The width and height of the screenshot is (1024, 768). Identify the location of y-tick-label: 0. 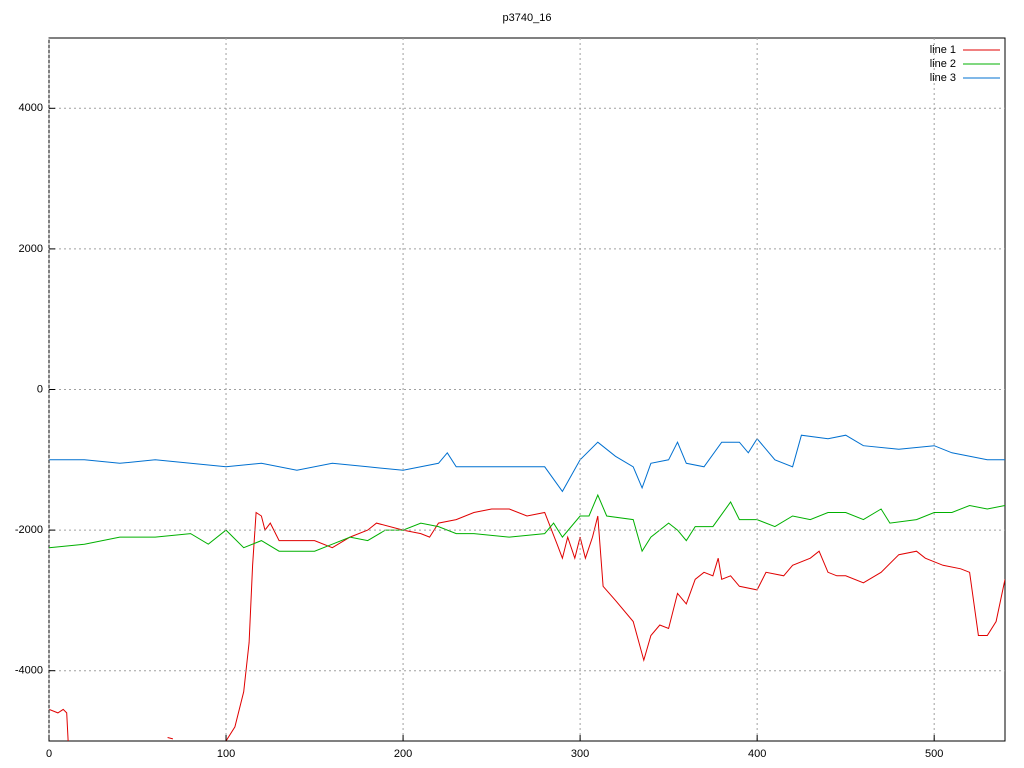
(40, 389).